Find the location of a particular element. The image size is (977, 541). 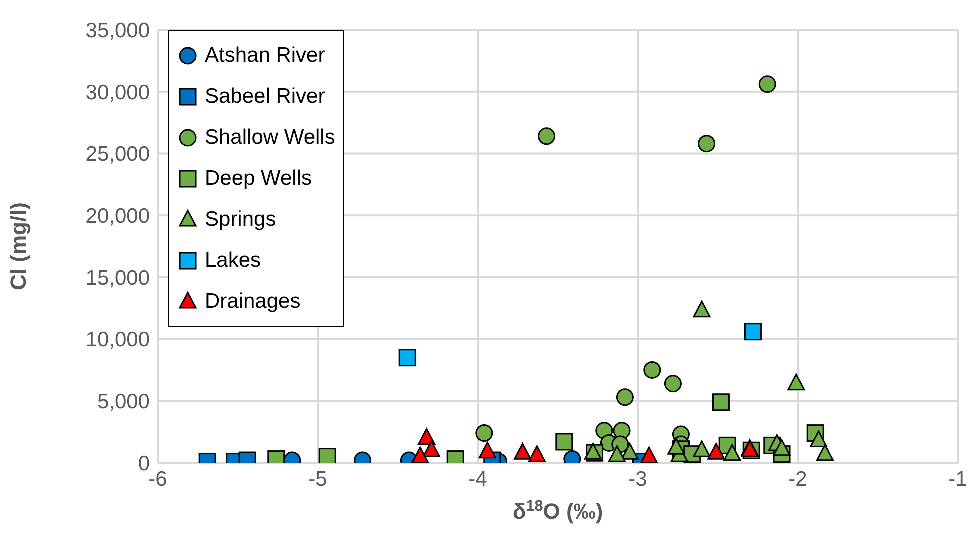

legend-label: Lakes is located at coordinates (233, 260).